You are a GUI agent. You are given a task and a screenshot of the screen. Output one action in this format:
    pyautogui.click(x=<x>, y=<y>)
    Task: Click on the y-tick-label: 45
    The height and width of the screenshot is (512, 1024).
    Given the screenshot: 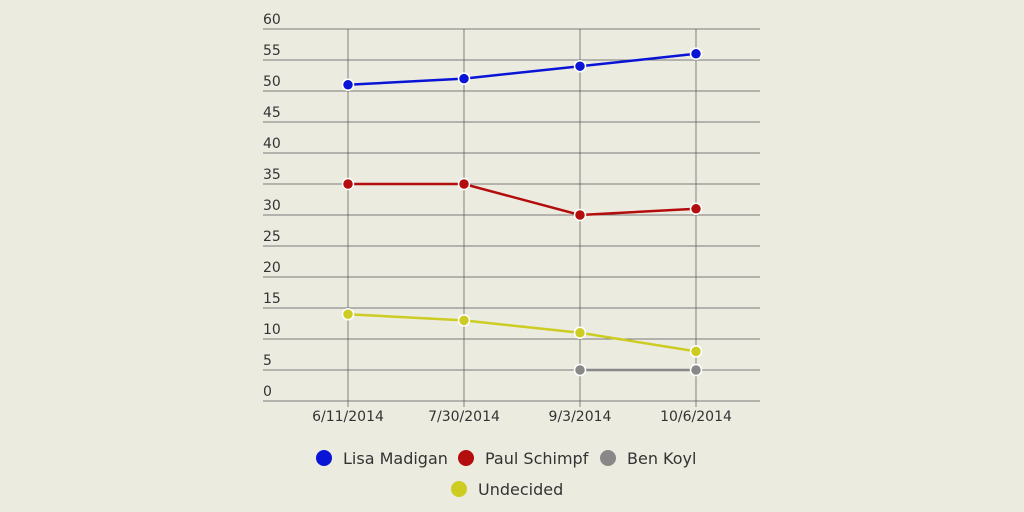 What is the action you would take?
    pyautogui.click(x=272, y=113)
    